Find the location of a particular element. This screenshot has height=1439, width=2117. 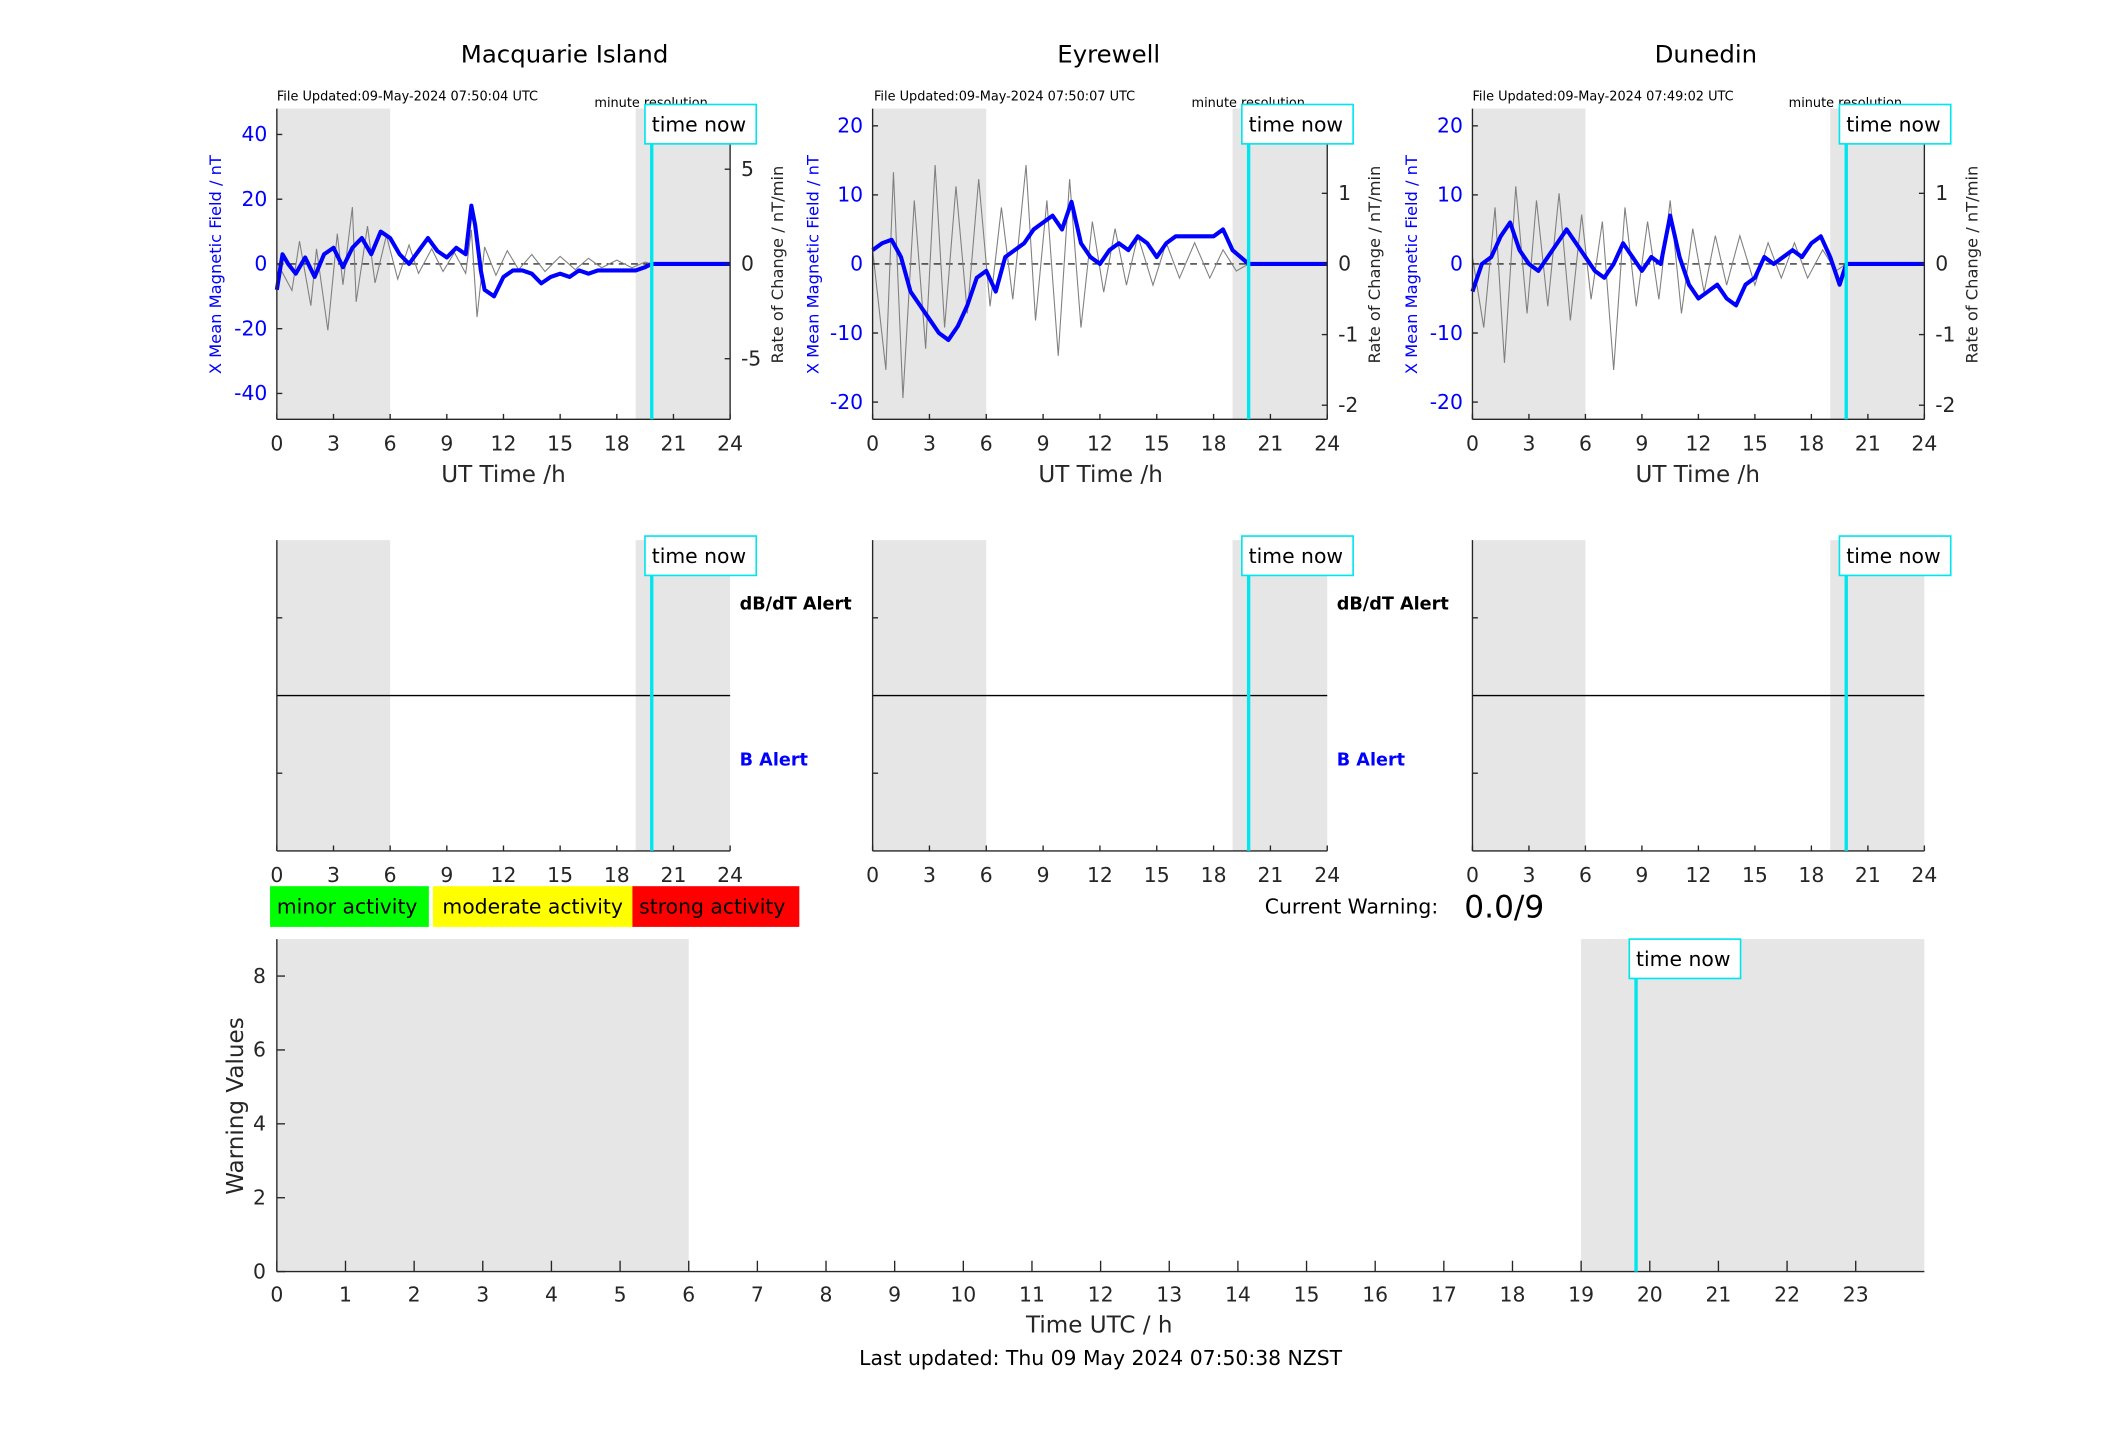

y-tick-label: -40 is located at coordinates (250, 393).